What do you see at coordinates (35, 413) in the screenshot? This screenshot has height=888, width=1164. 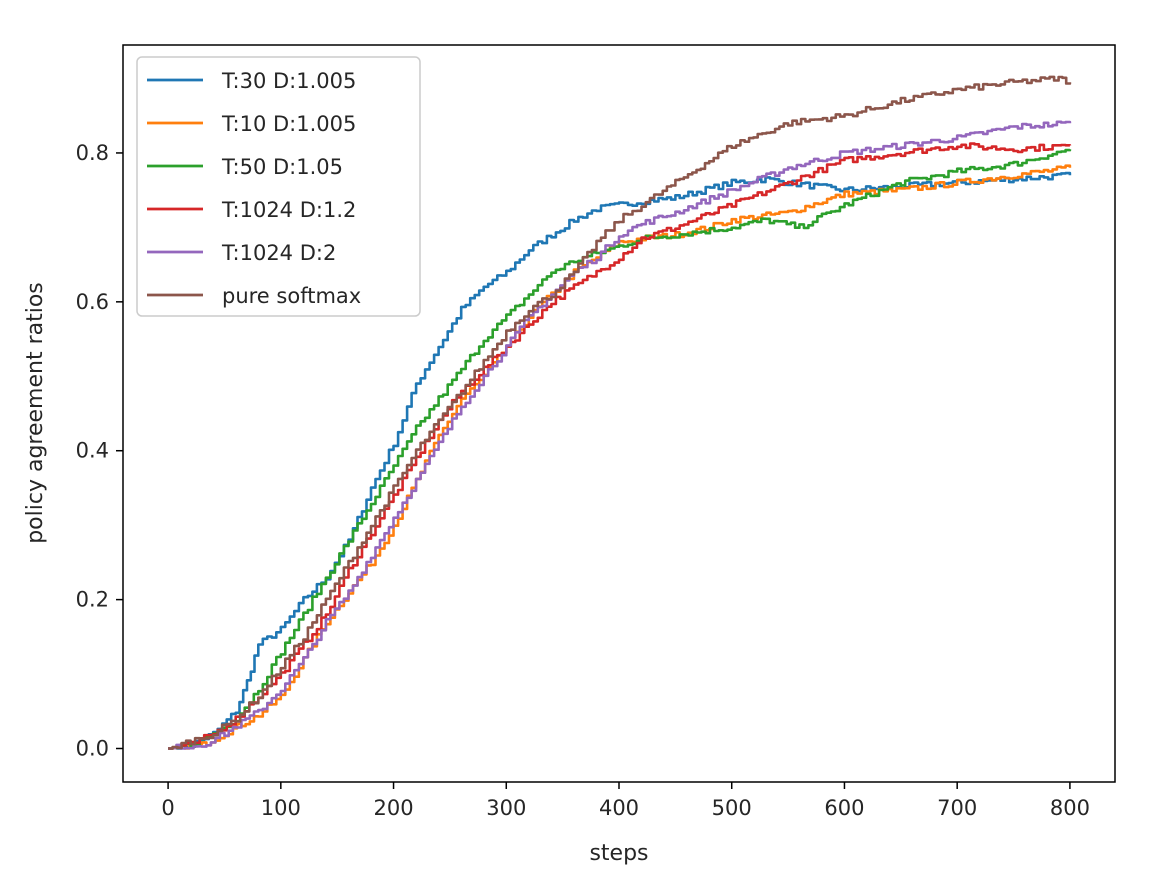 I see `y-axis-label: policy agreement ratios` at bounding box center [35, 413].